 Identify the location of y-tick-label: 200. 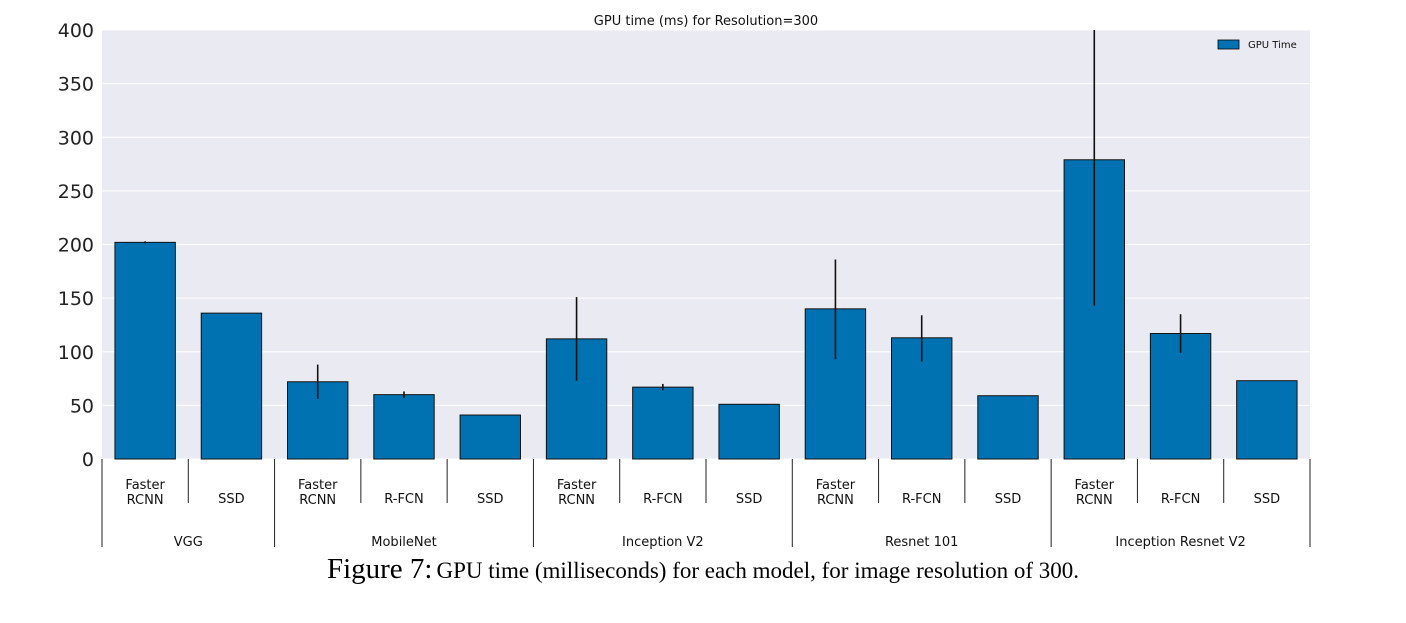
(76, 246).